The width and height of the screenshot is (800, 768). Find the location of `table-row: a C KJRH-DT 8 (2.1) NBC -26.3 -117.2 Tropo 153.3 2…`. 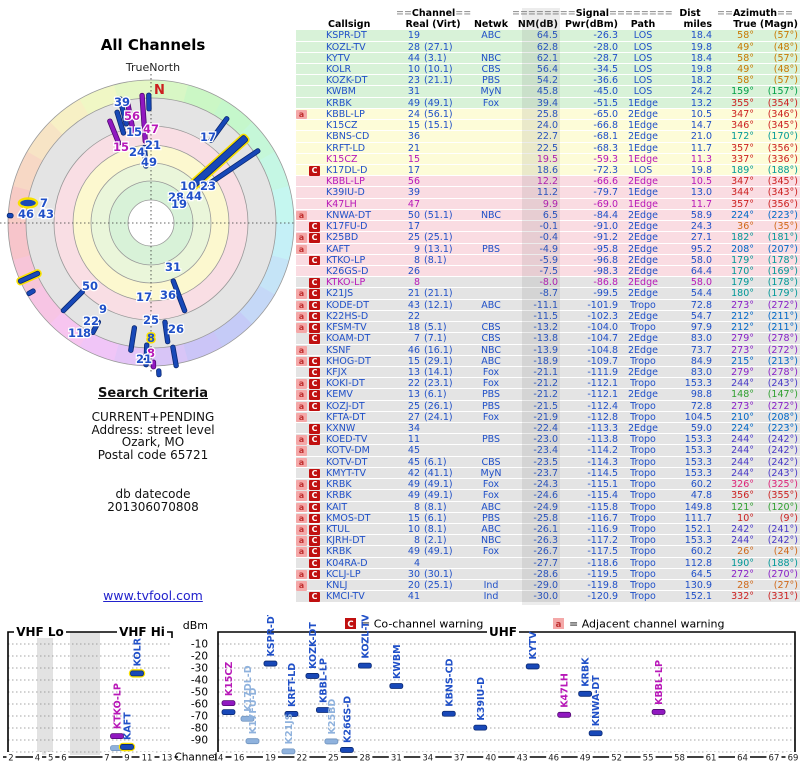

table-row: a C KJRH-DT 8 (2.1) NBC -26.3 -117.2 Tropo 153.3 2… is located at coordinates (548, 541).